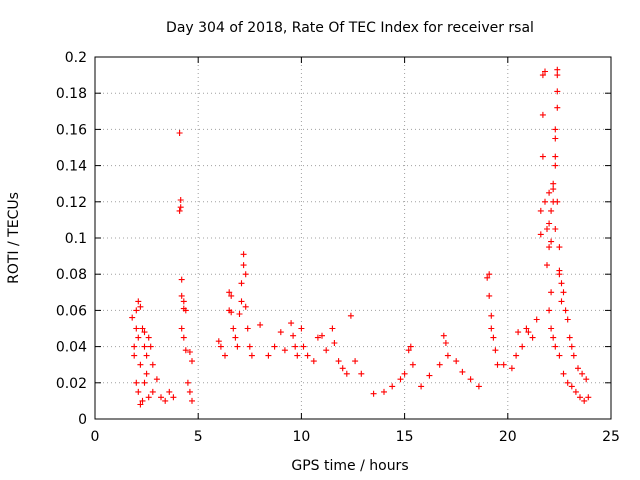 Image resolution: width=640 pixels, height=480 pixels. I want to click on y-axis-label: ROTI / TECUs, so click(14, 238).